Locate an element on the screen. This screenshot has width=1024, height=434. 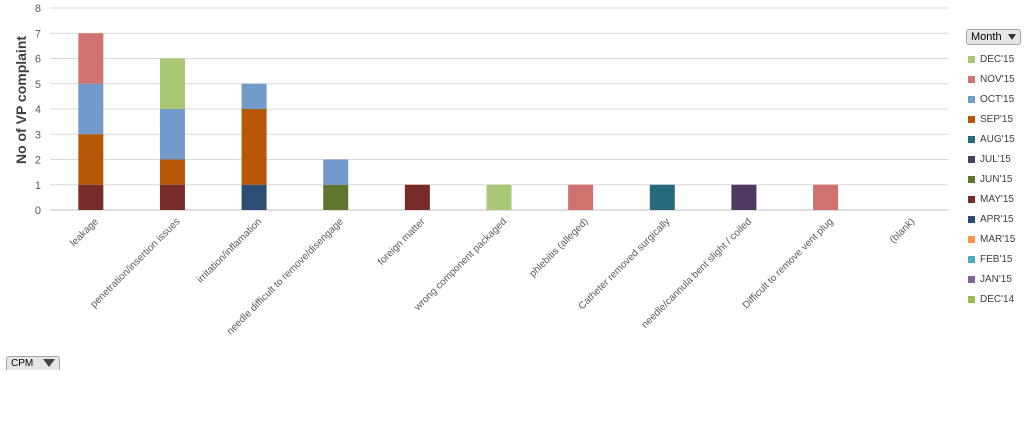
legend-label: MAY'15 is located at coordinates (997, 199).